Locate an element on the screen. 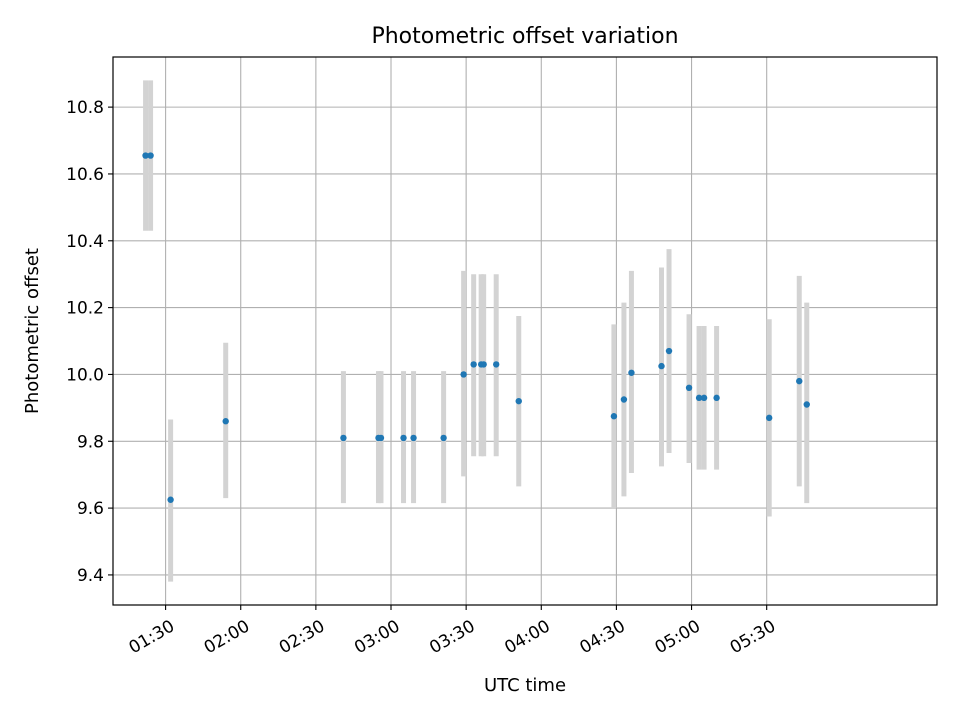  y-tick-label: 9.6 is located at coordinates (90, 509).